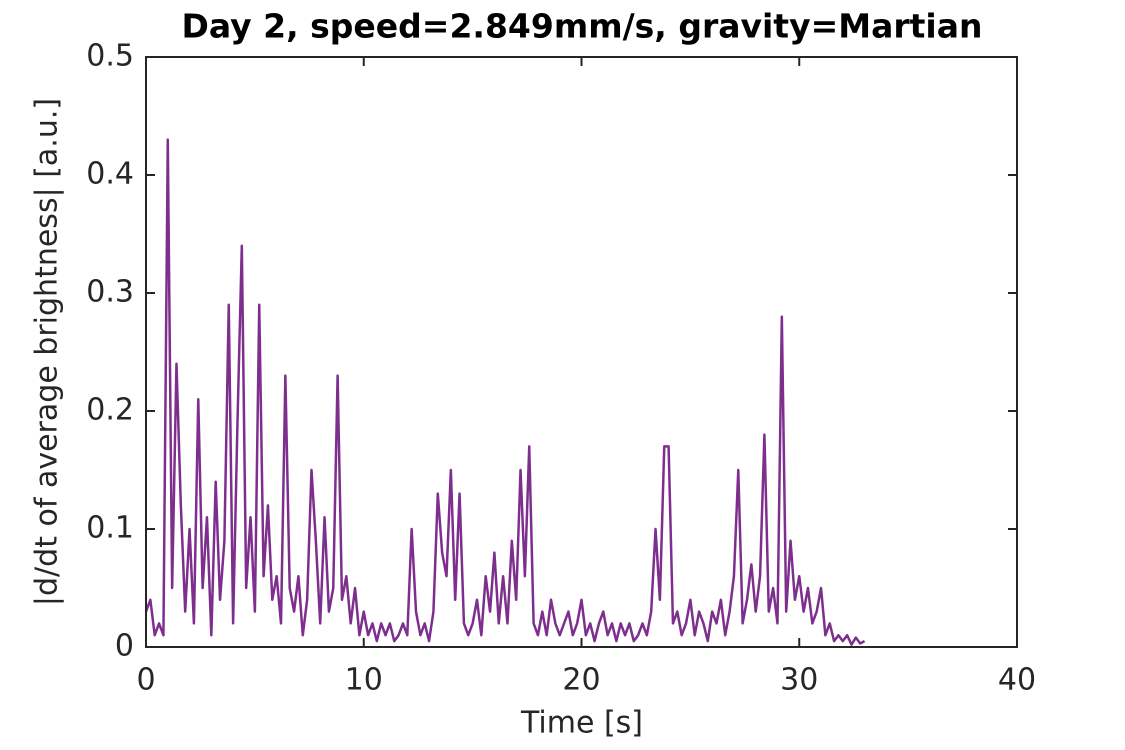 The height and width of the screenshot is (750, 1125). What do you see at coordinates (124, 646) in the screenshot?
I see `y-tick-label: 0` at bounding box center [124, 646].